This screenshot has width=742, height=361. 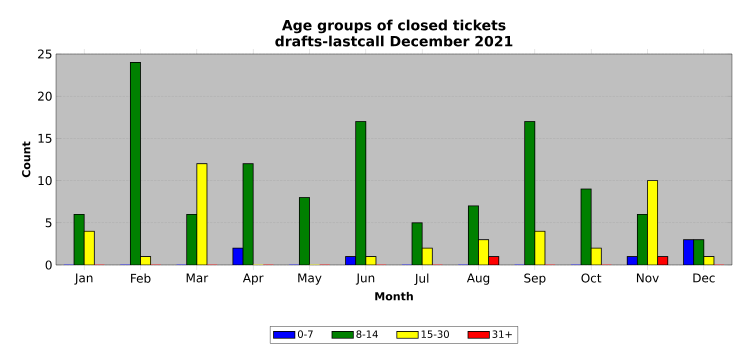 What do you see at coordinates (140, 278) in the screenshot?
I see `x-tick-label: Feb` at bounding box center [140, 278].